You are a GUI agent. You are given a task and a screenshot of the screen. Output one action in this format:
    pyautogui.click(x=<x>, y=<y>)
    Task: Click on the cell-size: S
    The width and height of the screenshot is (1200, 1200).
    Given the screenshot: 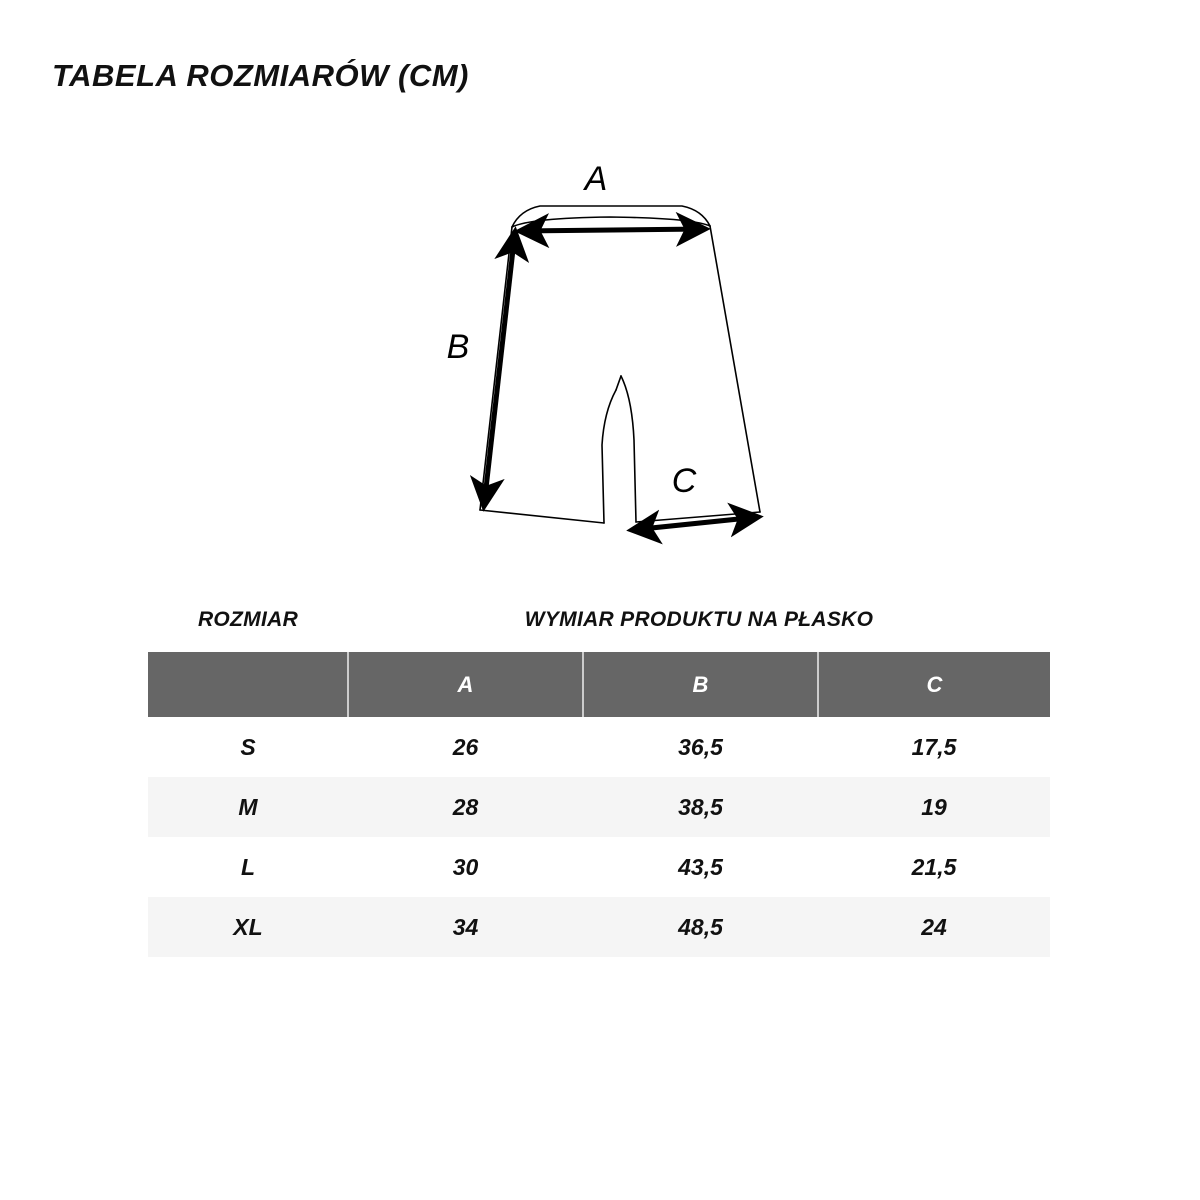 What is the action you would take?
    pyautogui.click(x=248, y=747)
    